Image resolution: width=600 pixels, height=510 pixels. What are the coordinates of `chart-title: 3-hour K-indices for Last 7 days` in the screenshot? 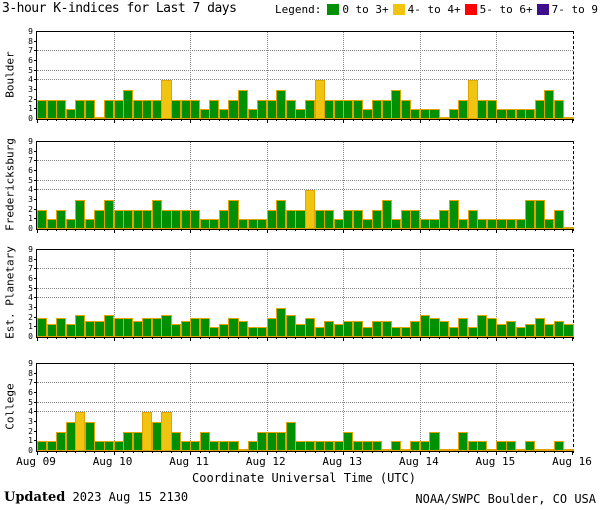 It's located at (119, 8).